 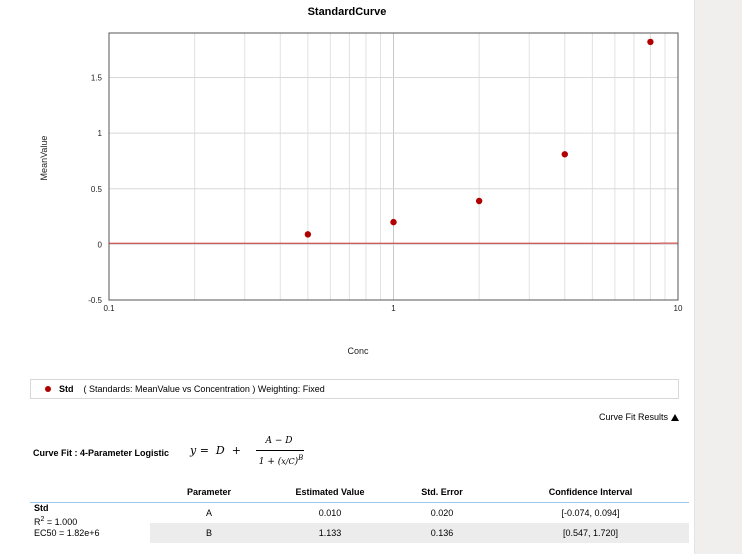 I want to click on value-cell: 0.010, so click(x=330, y=513).